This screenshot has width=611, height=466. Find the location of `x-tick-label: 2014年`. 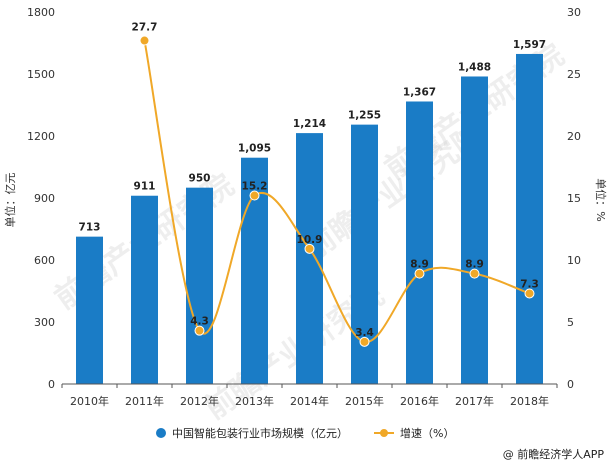

x-tick-label: 2014年 is located at coordinates (309, 401).